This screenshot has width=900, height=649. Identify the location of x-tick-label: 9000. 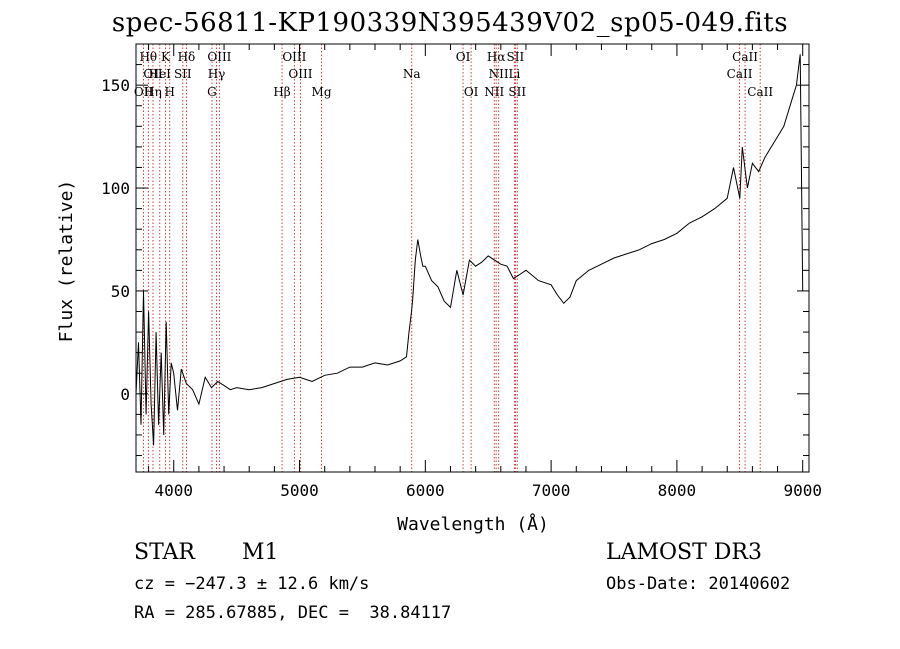
(802, 490).